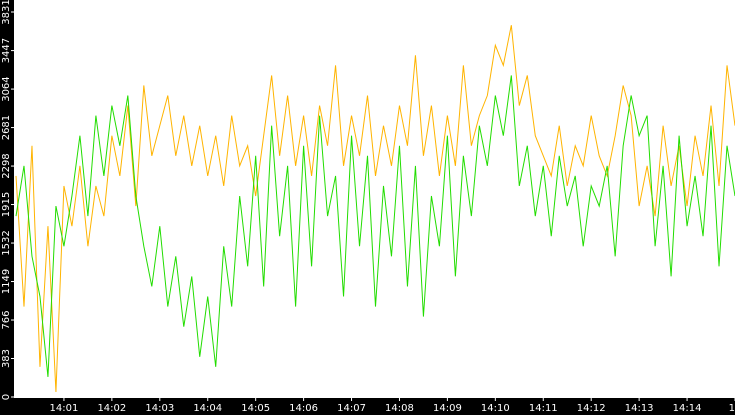  What do you see at coordinates (447, 408) in the screenshot?
I see `x-tick-label: 14:09` at bounding box center [447, 408].